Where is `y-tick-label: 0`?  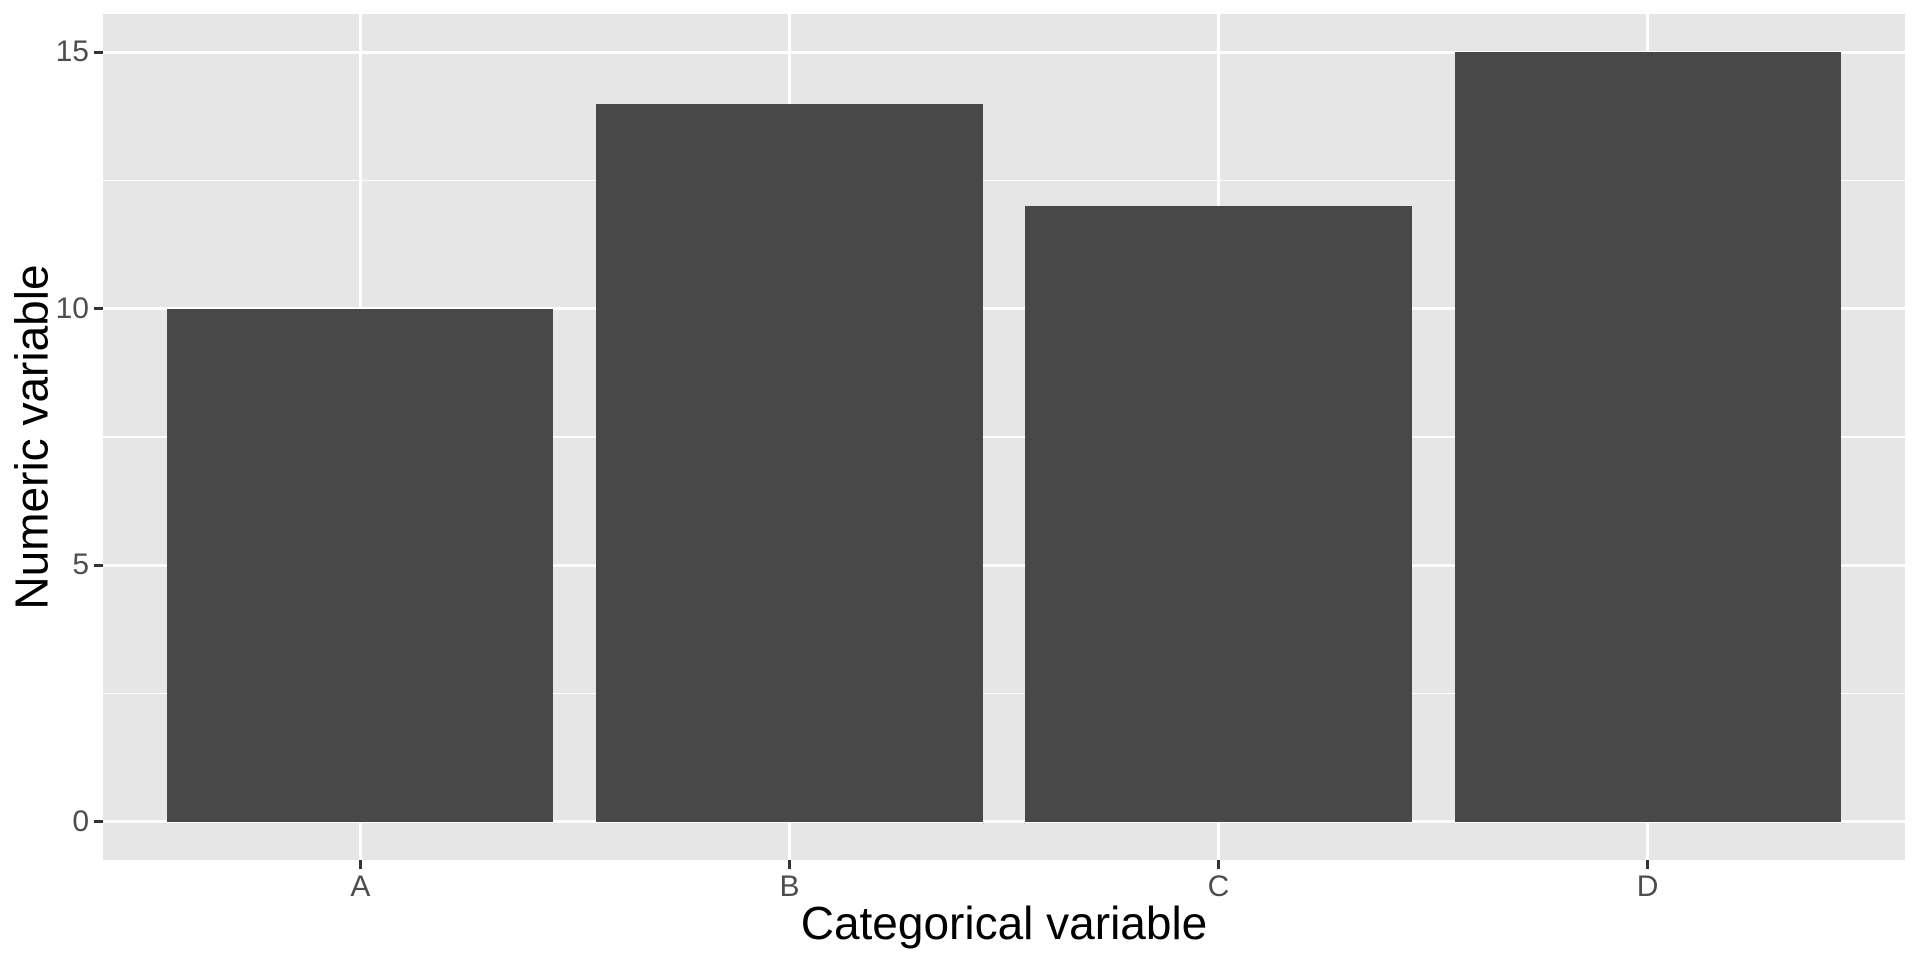
y-tick-label: 0 is located at coordinates (80, 821).